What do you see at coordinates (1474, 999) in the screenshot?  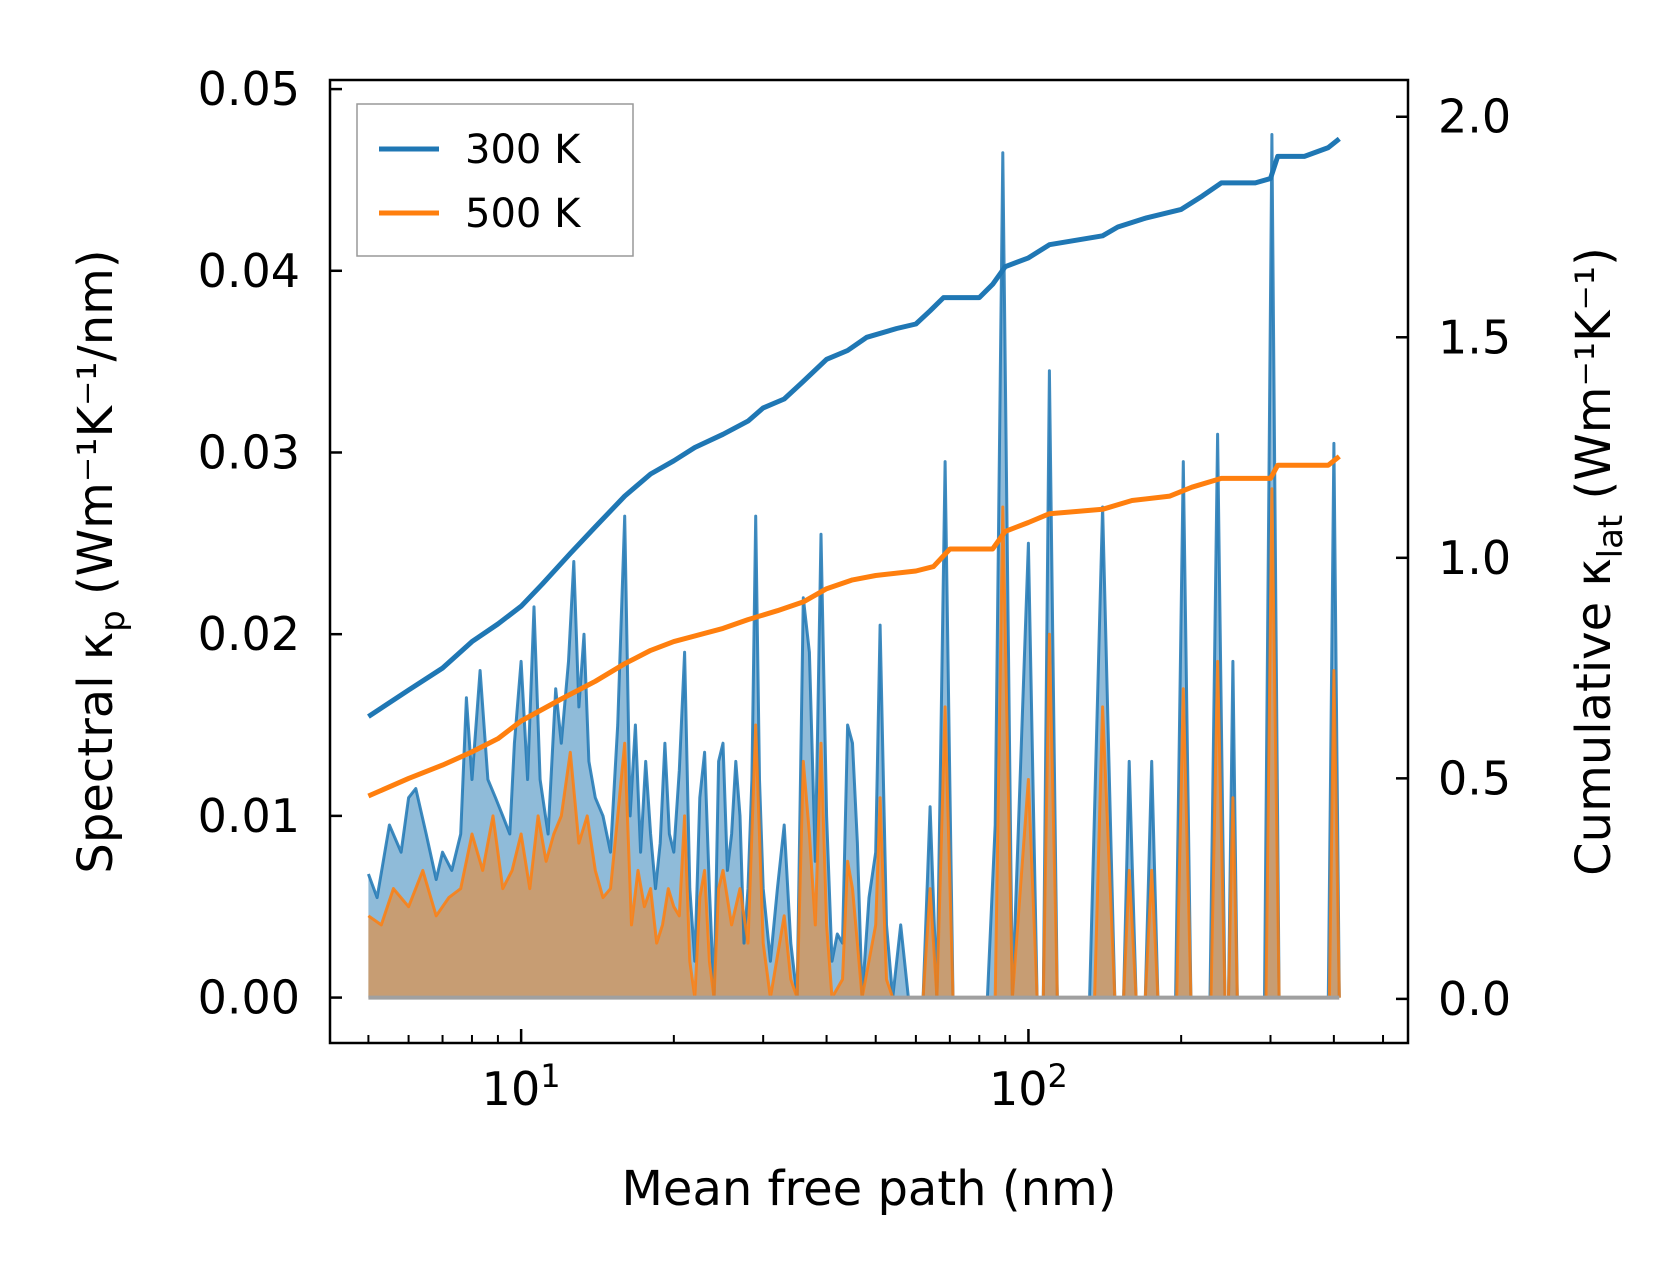 I see `y-right-tick-label: 0.0` at bounding box center [1474, 999].